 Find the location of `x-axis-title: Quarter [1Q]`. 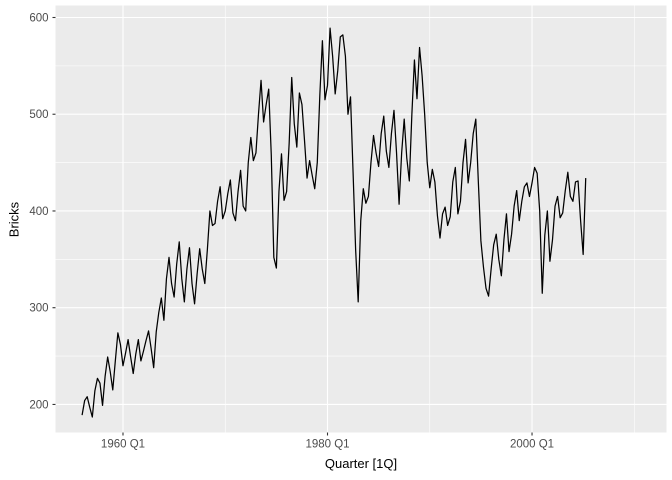

x-axis-title: Quarter [1Q] is located at coordinates (361, 463).